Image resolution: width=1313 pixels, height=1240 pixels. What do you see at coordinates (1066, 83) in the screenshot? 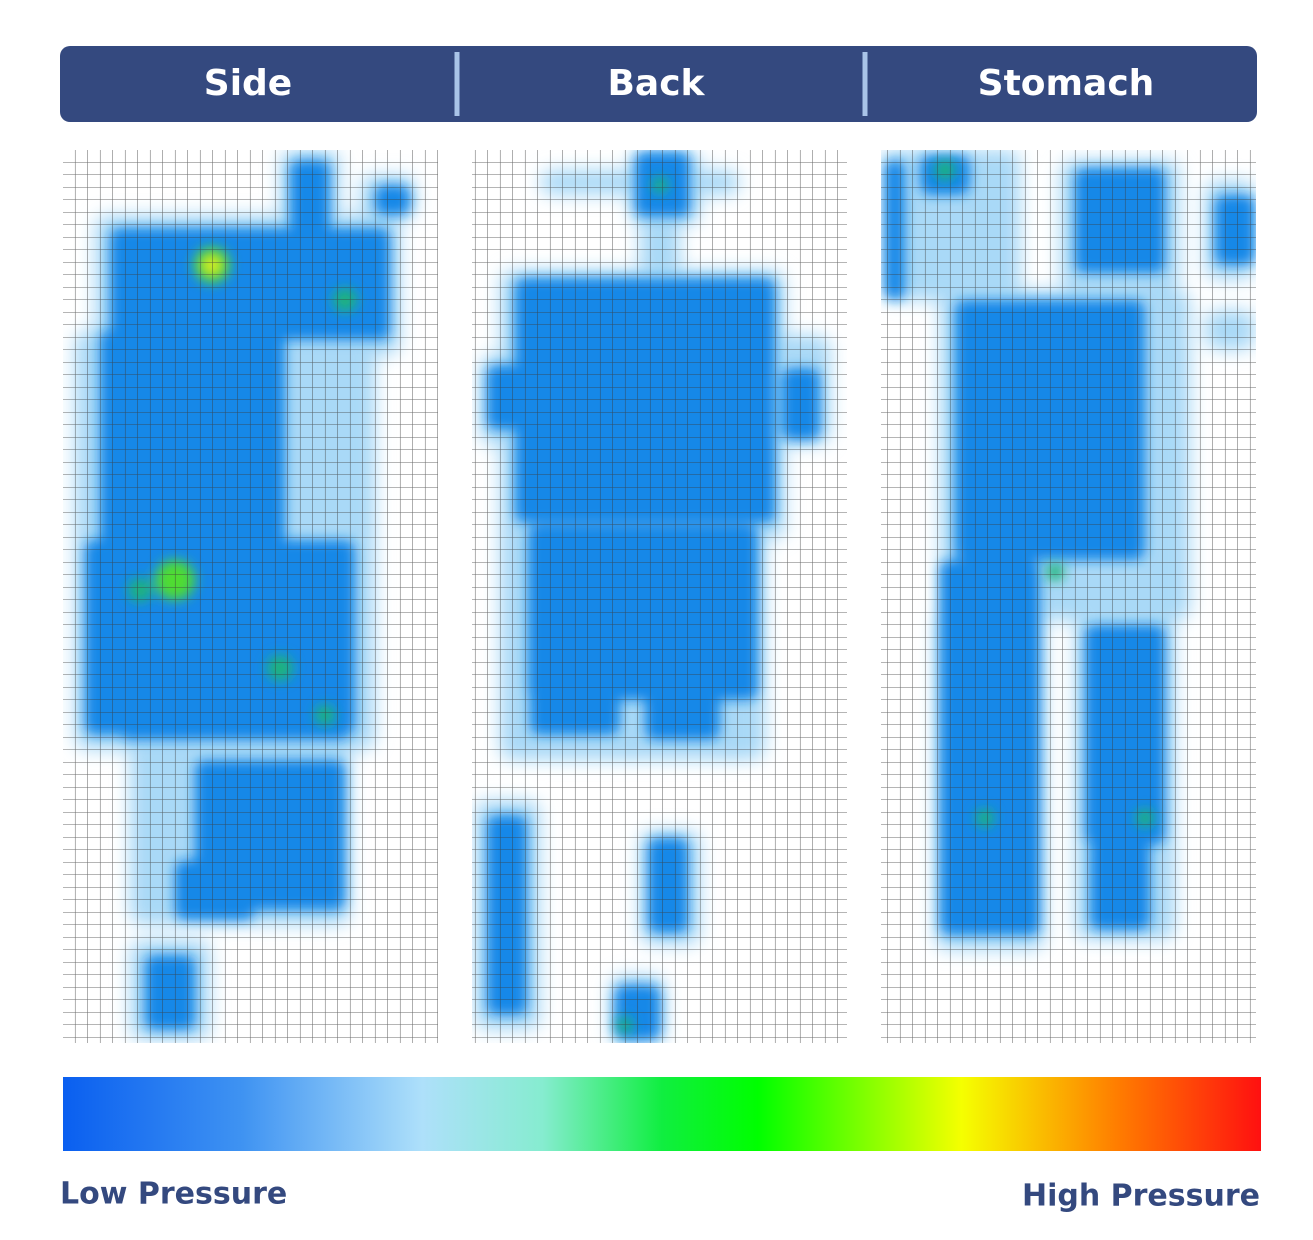
I see `tab-label: Stomach` at bounding box center [1066, 83].